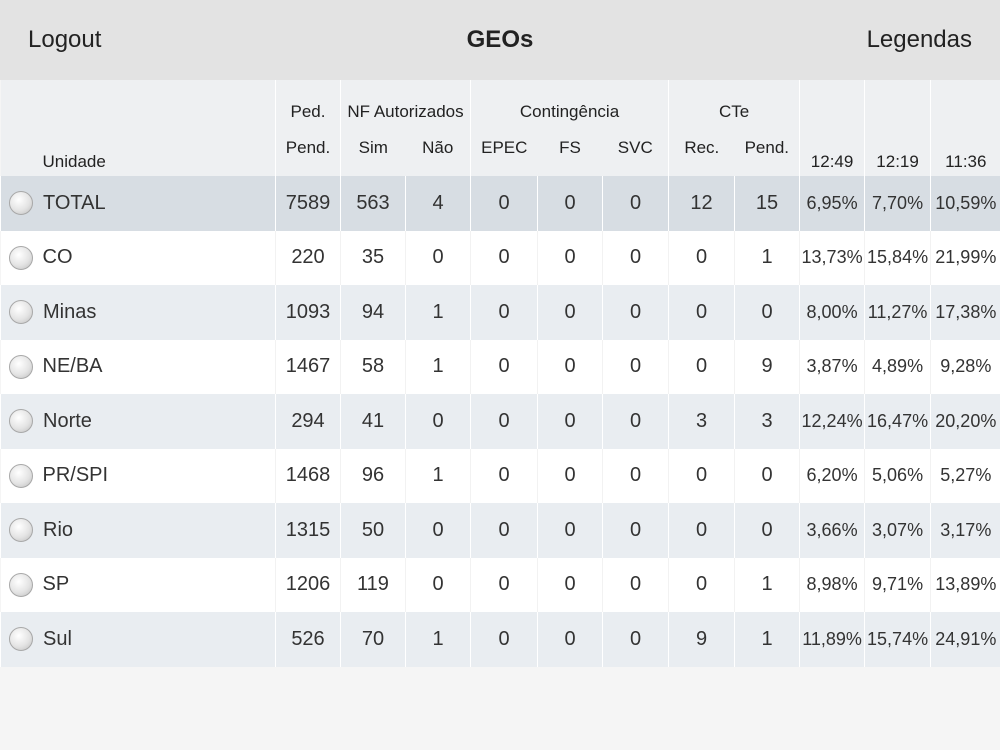  Describe the element at coordinates (500, 530) in the screenshot. I see `table-row: Rio 1315 50 0 0 0 0 0 0 3,66% 3,07% 3,17%` at that location.